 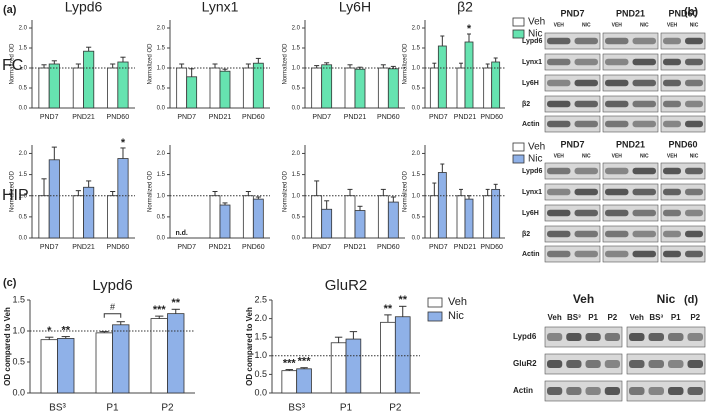 What do you see at coordinates (637, 317) in the screenshot?
I see `blot-lane-label: Veh` at bounding box center [637, 317].